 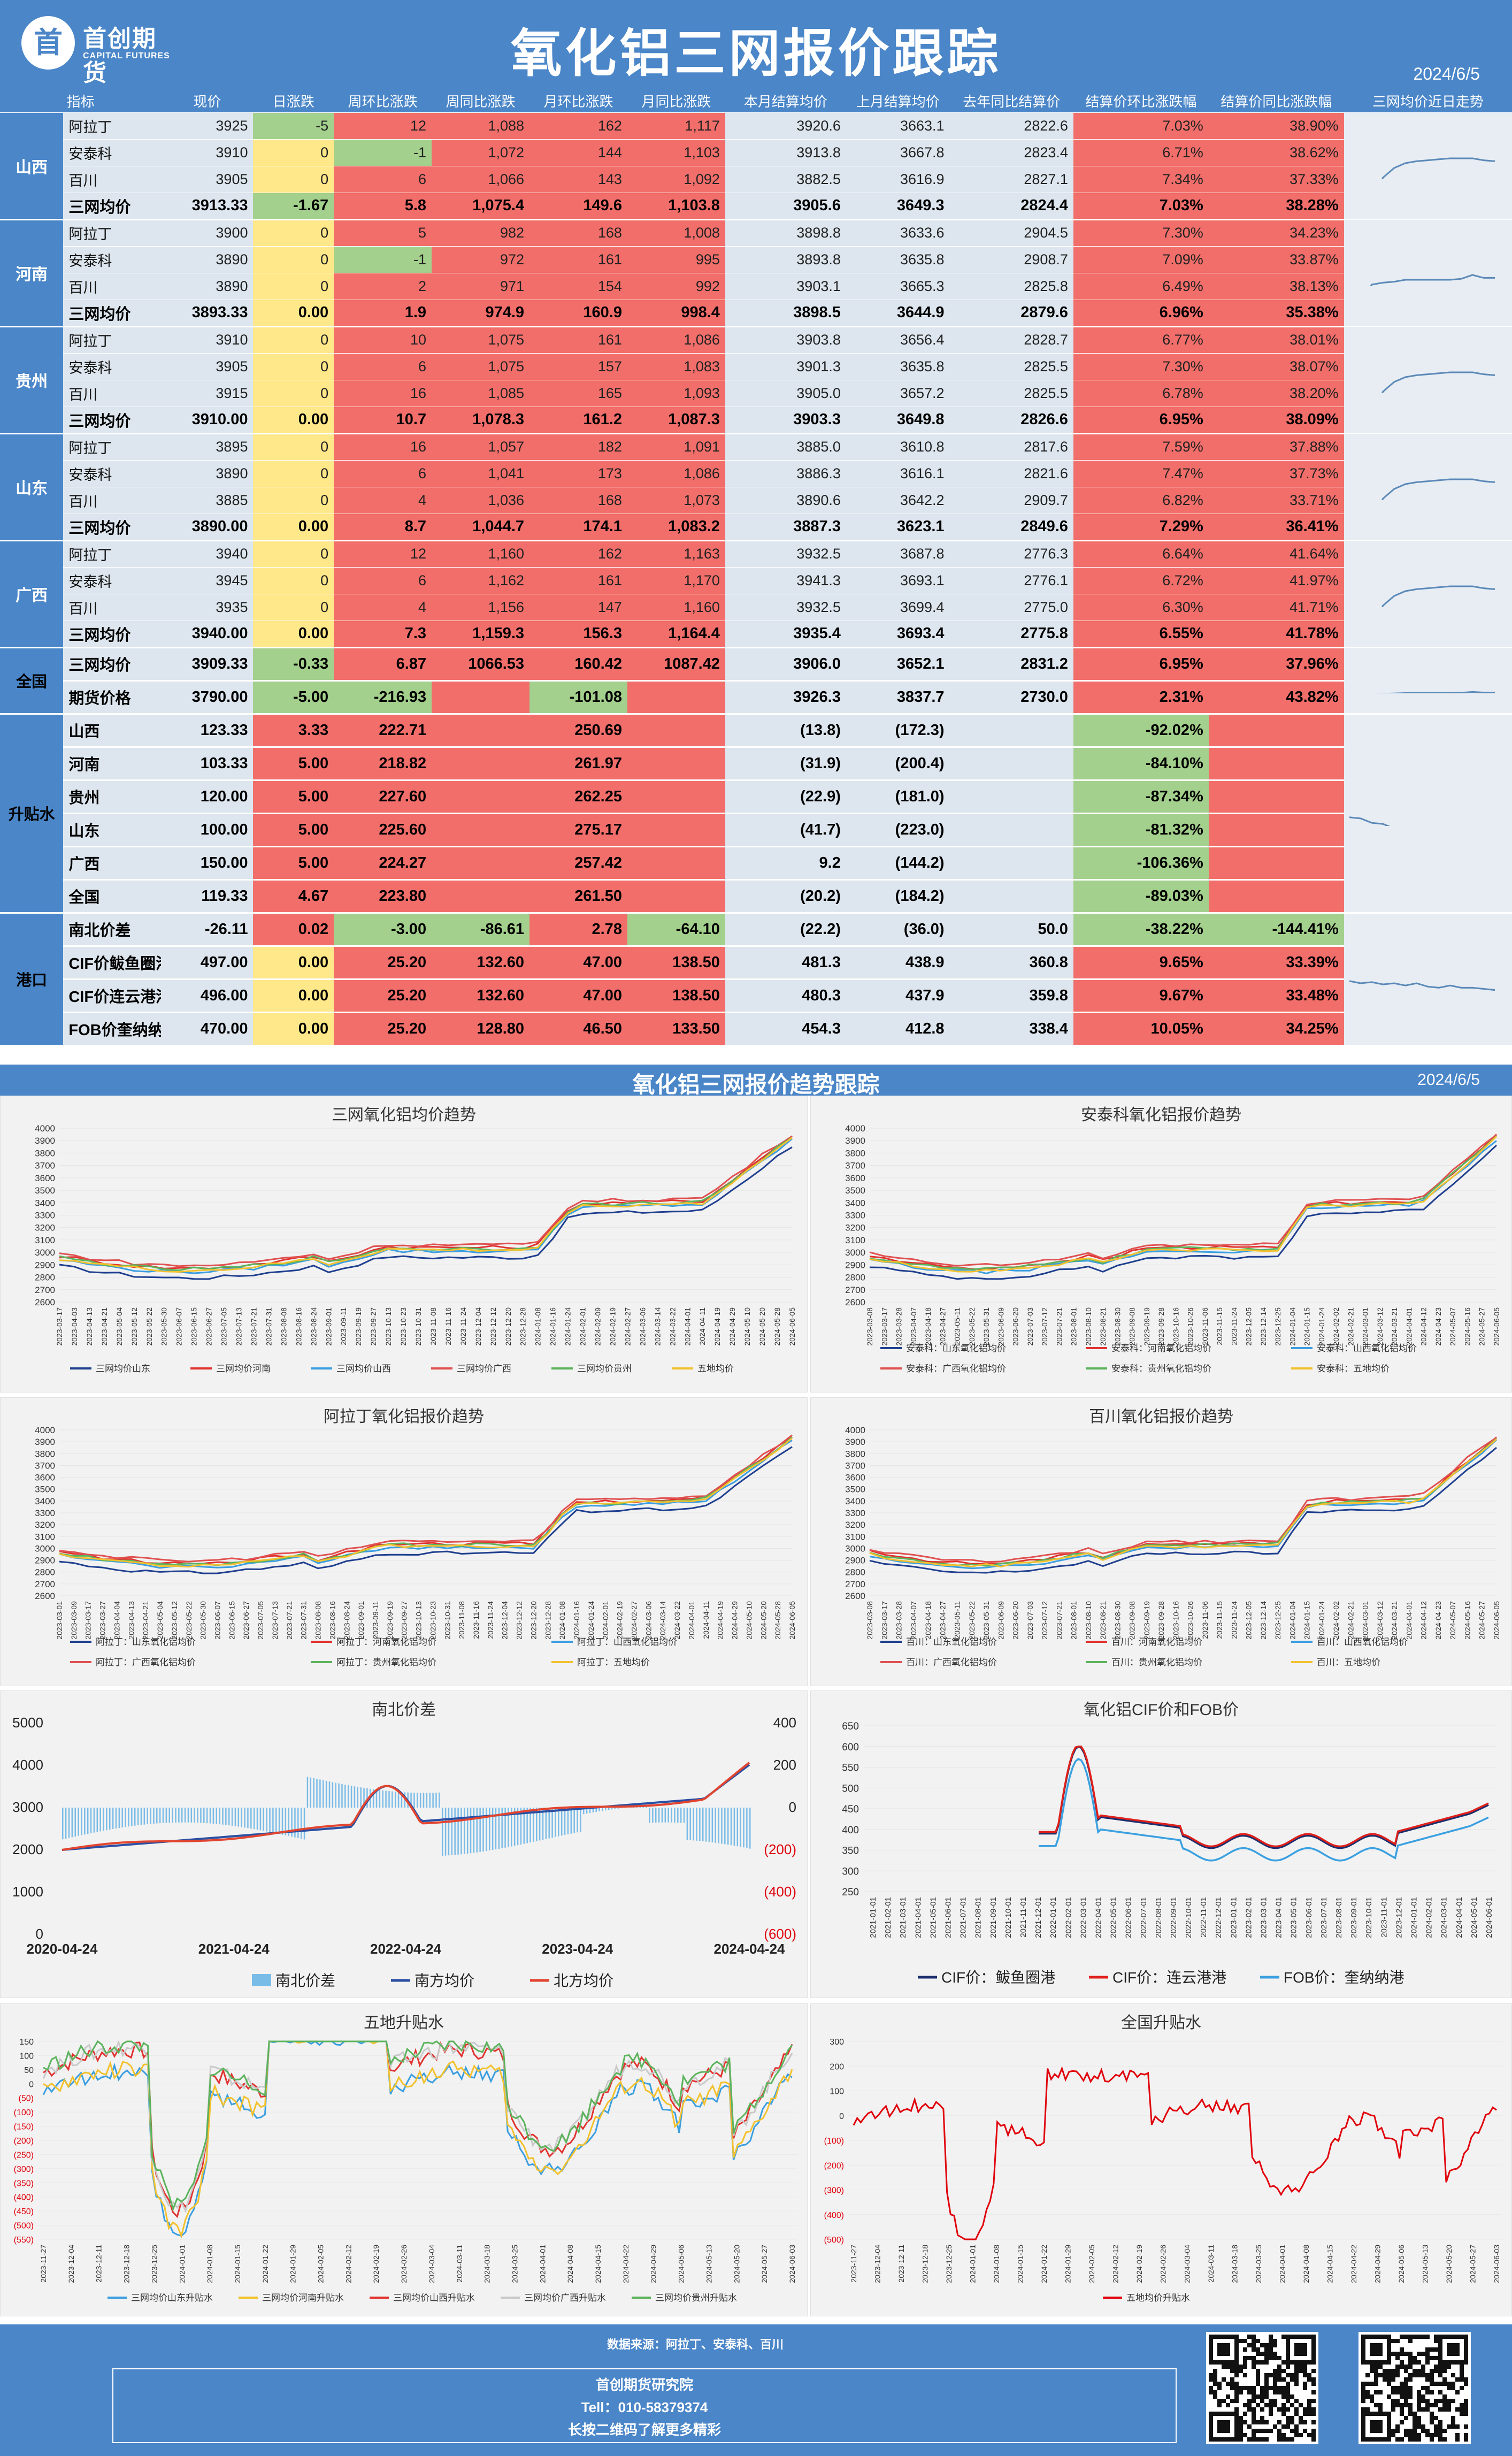 I want to click on row-label: CIF价连云港港, so click(x=112, y=996).